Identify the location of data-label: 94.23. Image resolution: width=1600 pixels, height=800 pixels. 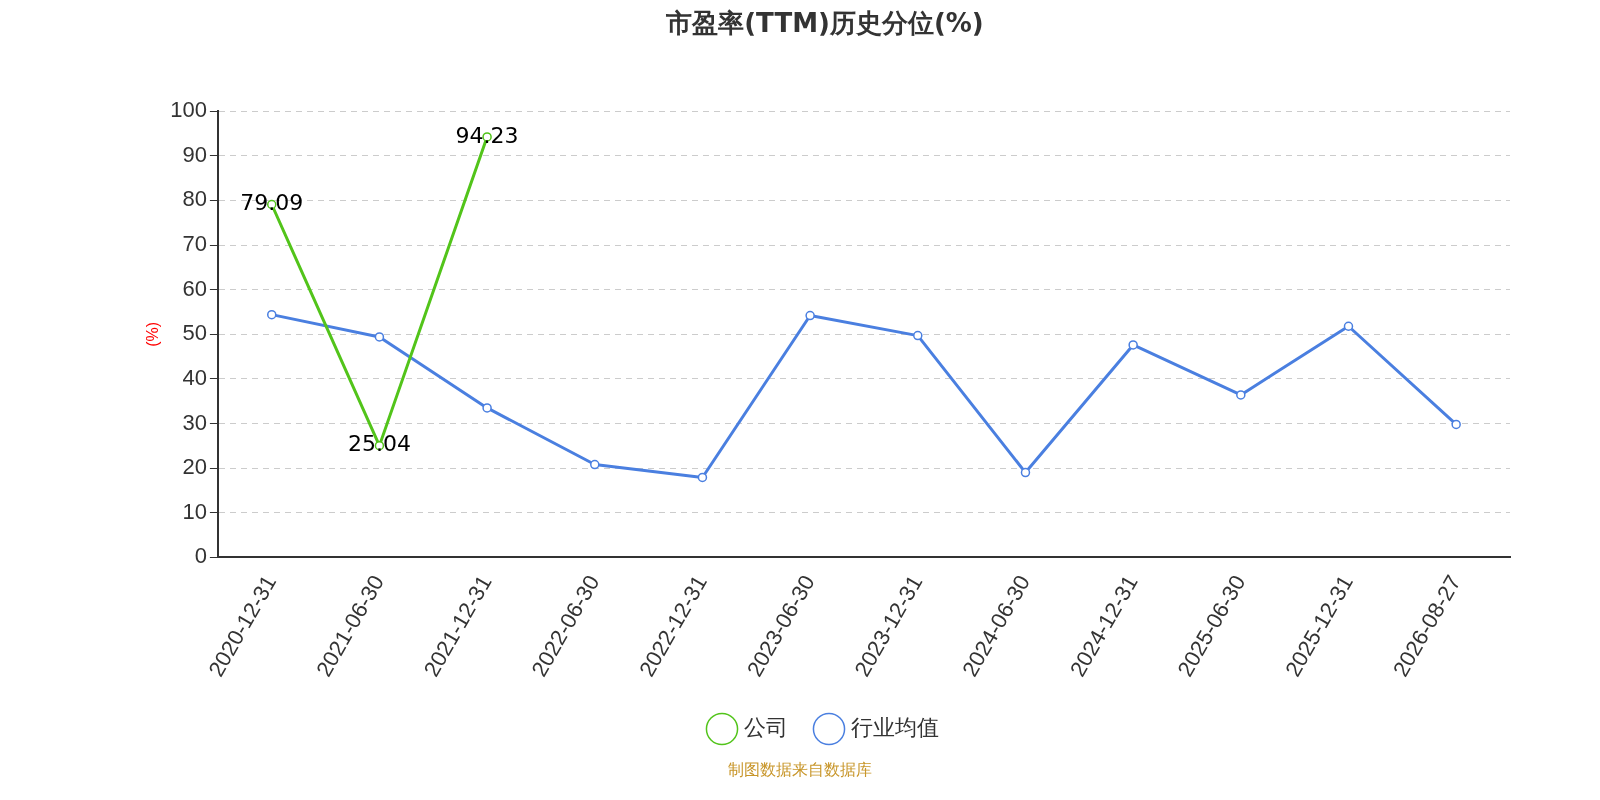
(487, 135).